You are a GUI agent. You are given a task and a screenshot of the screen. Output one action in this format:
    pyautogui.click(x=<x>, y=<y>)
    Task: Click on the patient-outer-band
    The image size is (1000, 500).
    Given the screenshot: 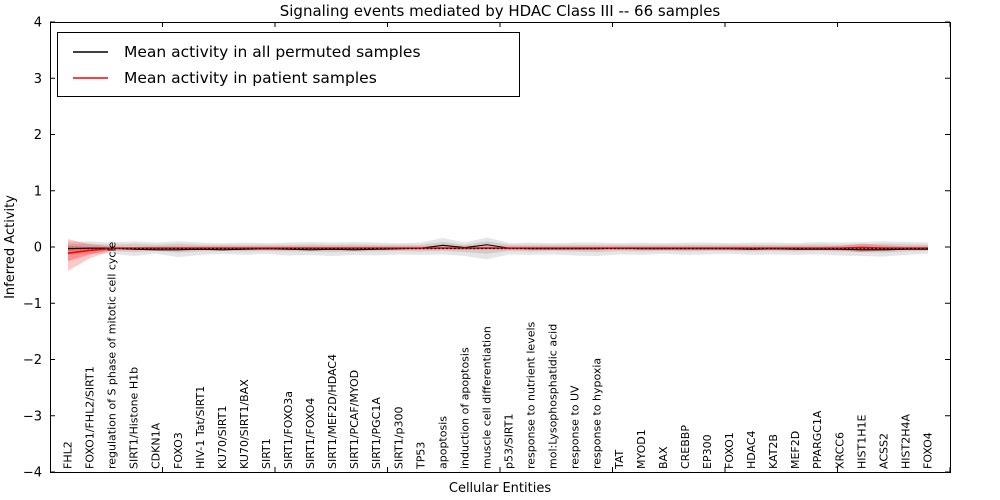 What is the action you would take?
    pyautogui.click(x=498, y=255)
    